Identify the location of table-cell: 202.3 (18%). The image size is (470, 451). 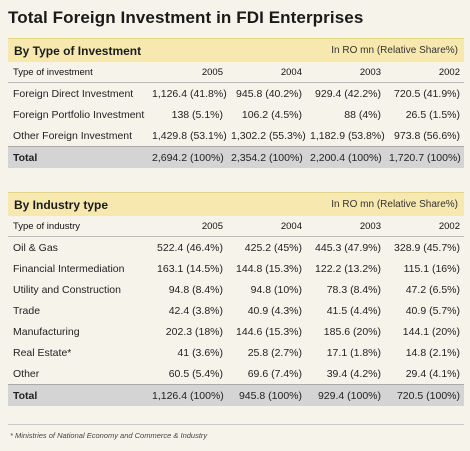
(194, 331).